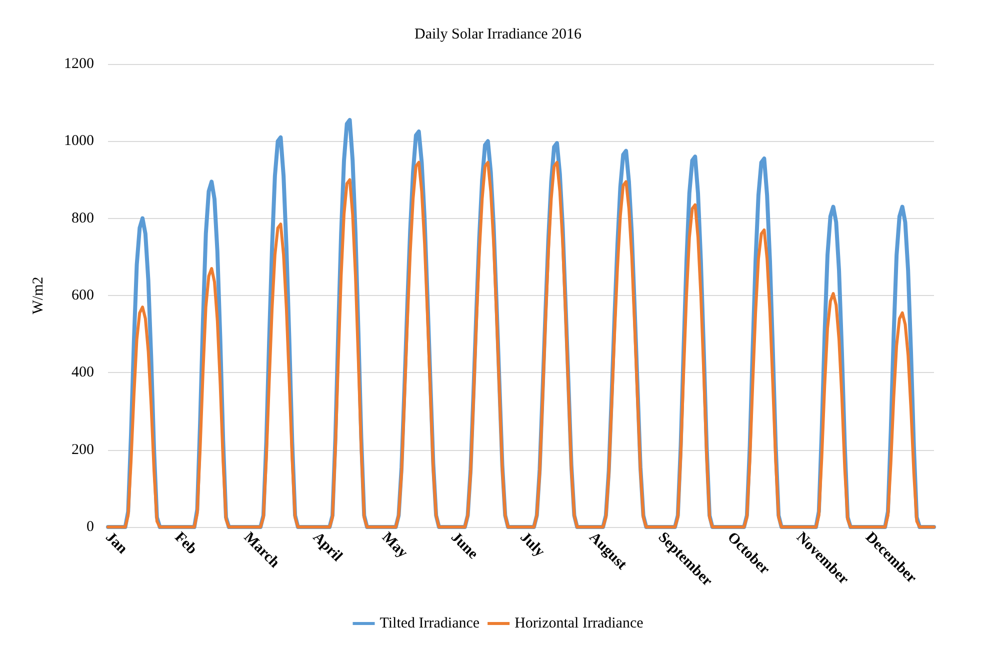 The width and height of the screenshot is (996, 652). I want to click on y-axis-title: W/m2, so click(38, 295).